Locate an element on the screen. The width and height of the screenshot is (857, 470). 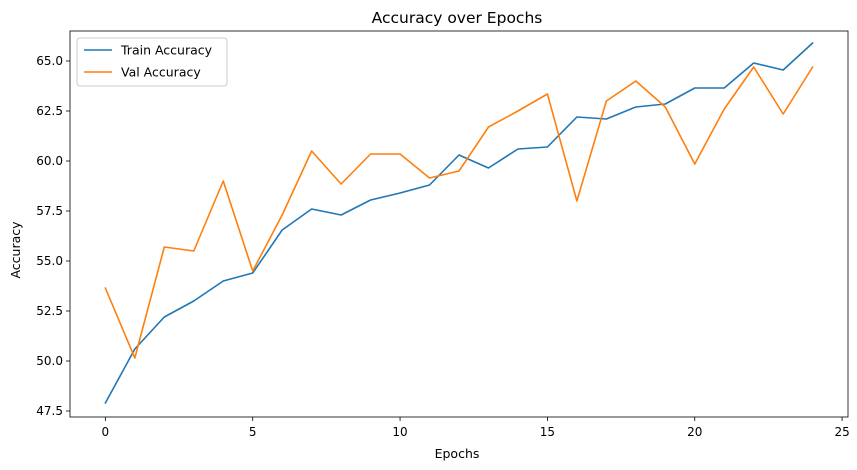
y-tick-label: 50.0 is located at coordinates (49, 361).